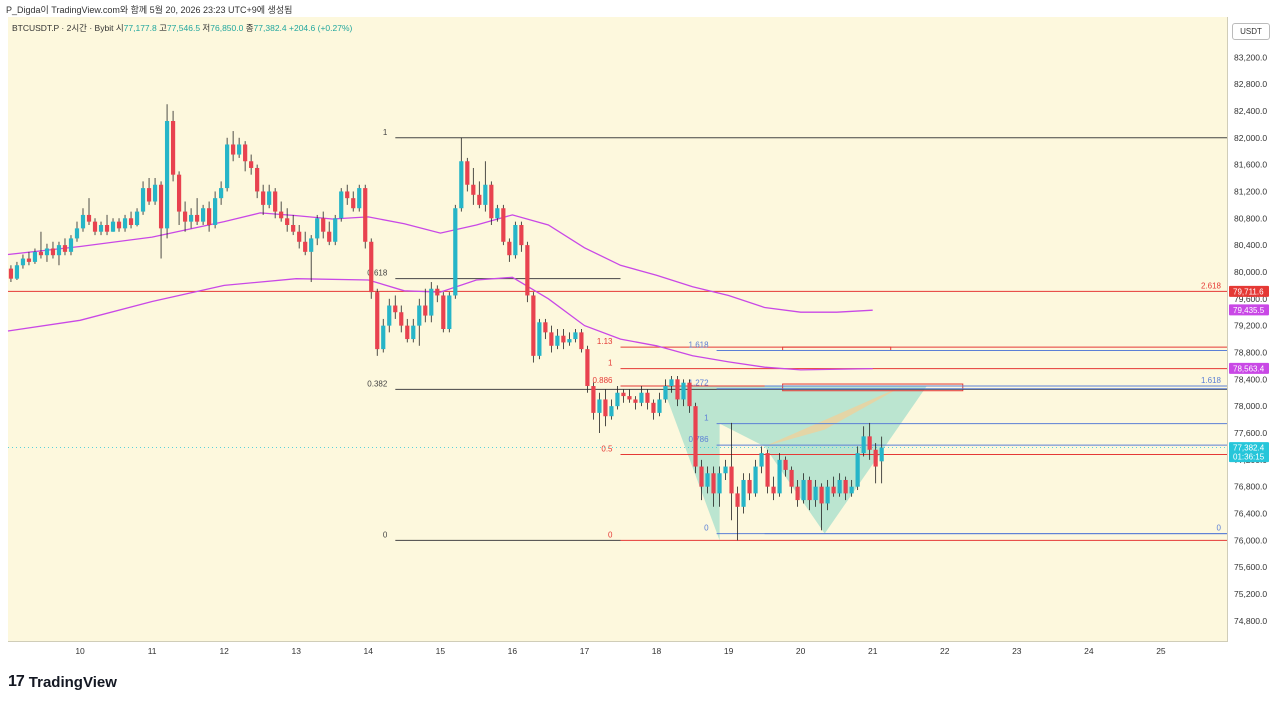  Describe the element at coordinates (63, 28) in the screenshot. I see `legend-symbol: BTCUSDT.P · 2시간 · Bybit` at that location.